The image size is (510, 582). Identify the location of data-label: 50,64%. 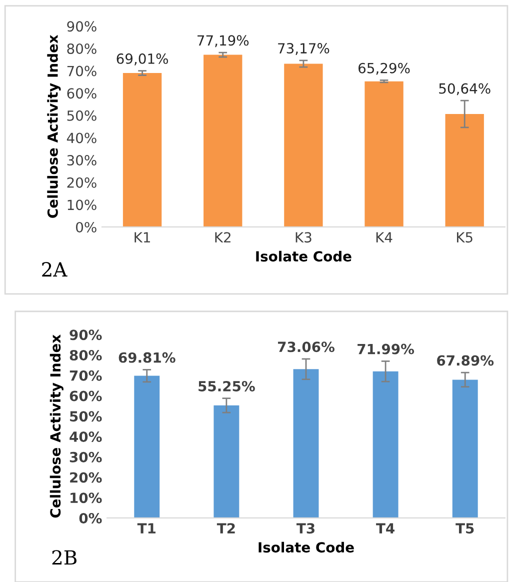
(464, 89).